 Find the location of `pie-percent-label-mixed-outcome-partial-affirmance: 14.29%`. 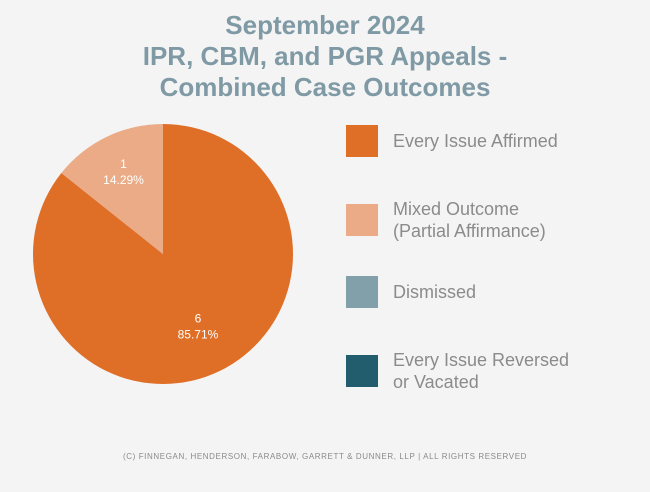

pie-percent-label-mixed-outcome-partial-affirmance: 14.29% is located at coordinates (123, 180).